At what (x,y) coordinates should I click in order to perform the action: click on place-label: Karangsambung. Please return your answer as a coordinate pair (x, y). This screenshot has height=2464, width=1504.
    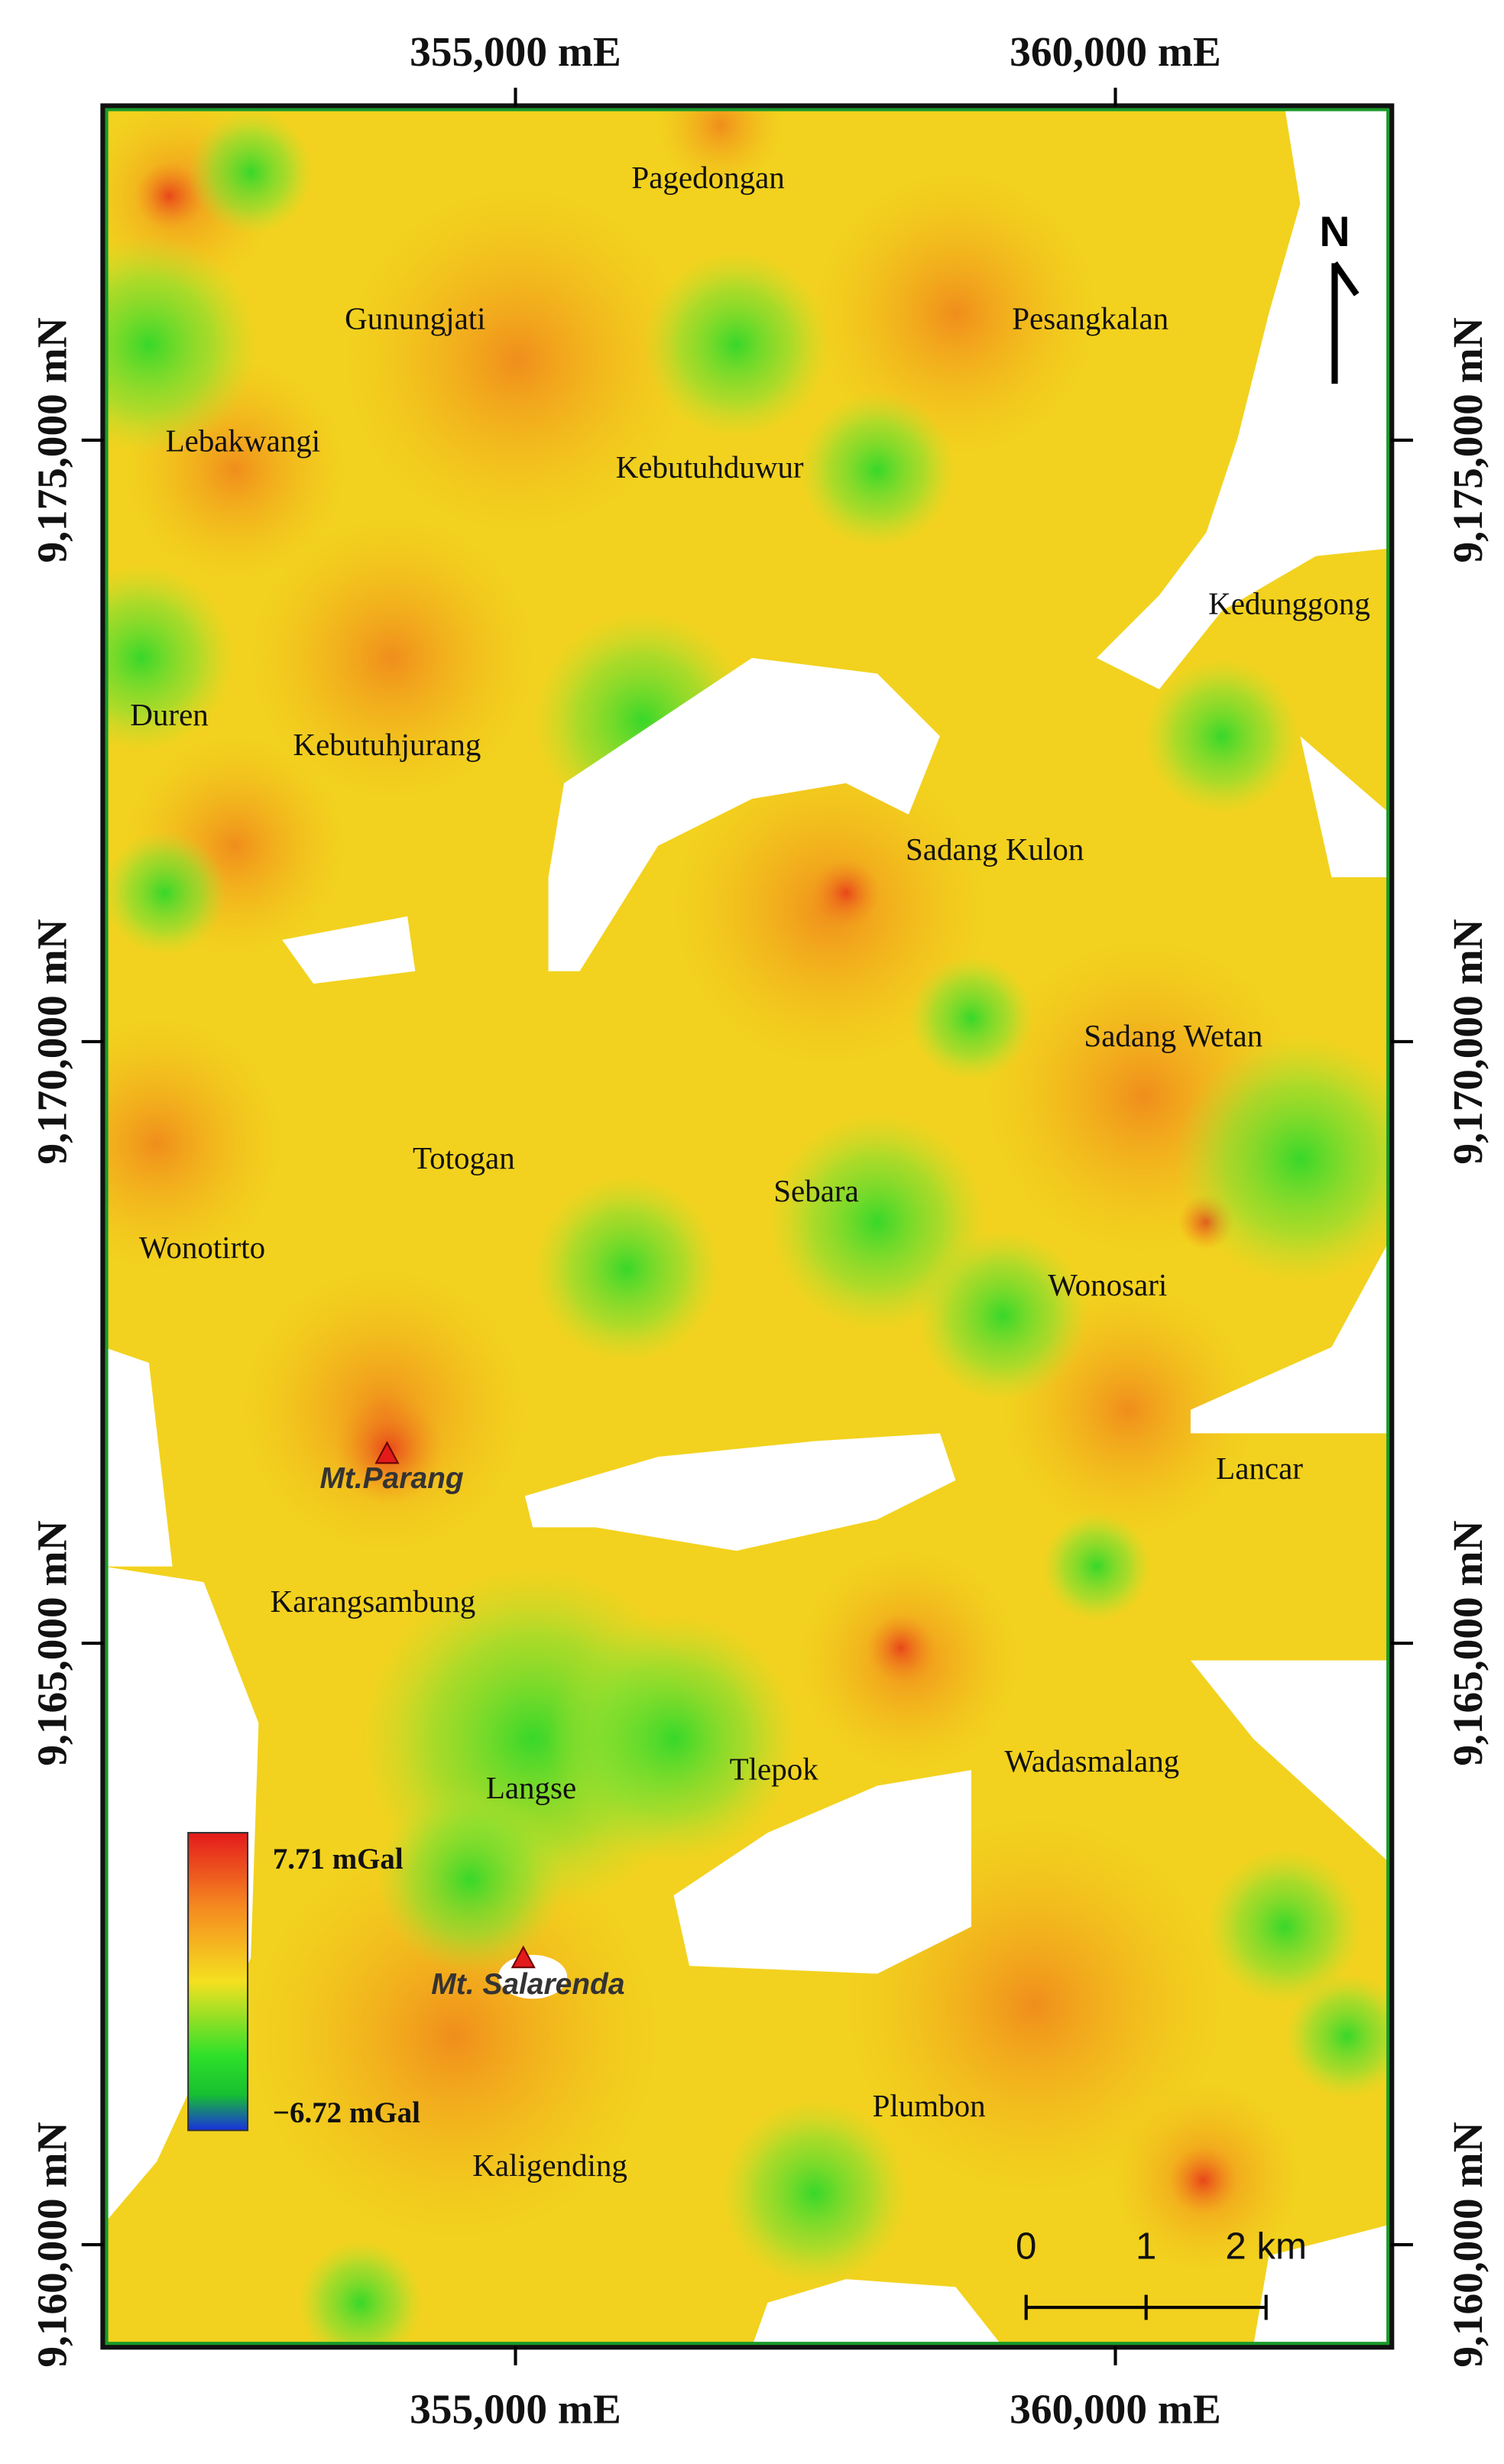
    Looking at the image, I should click on (374, 1601).